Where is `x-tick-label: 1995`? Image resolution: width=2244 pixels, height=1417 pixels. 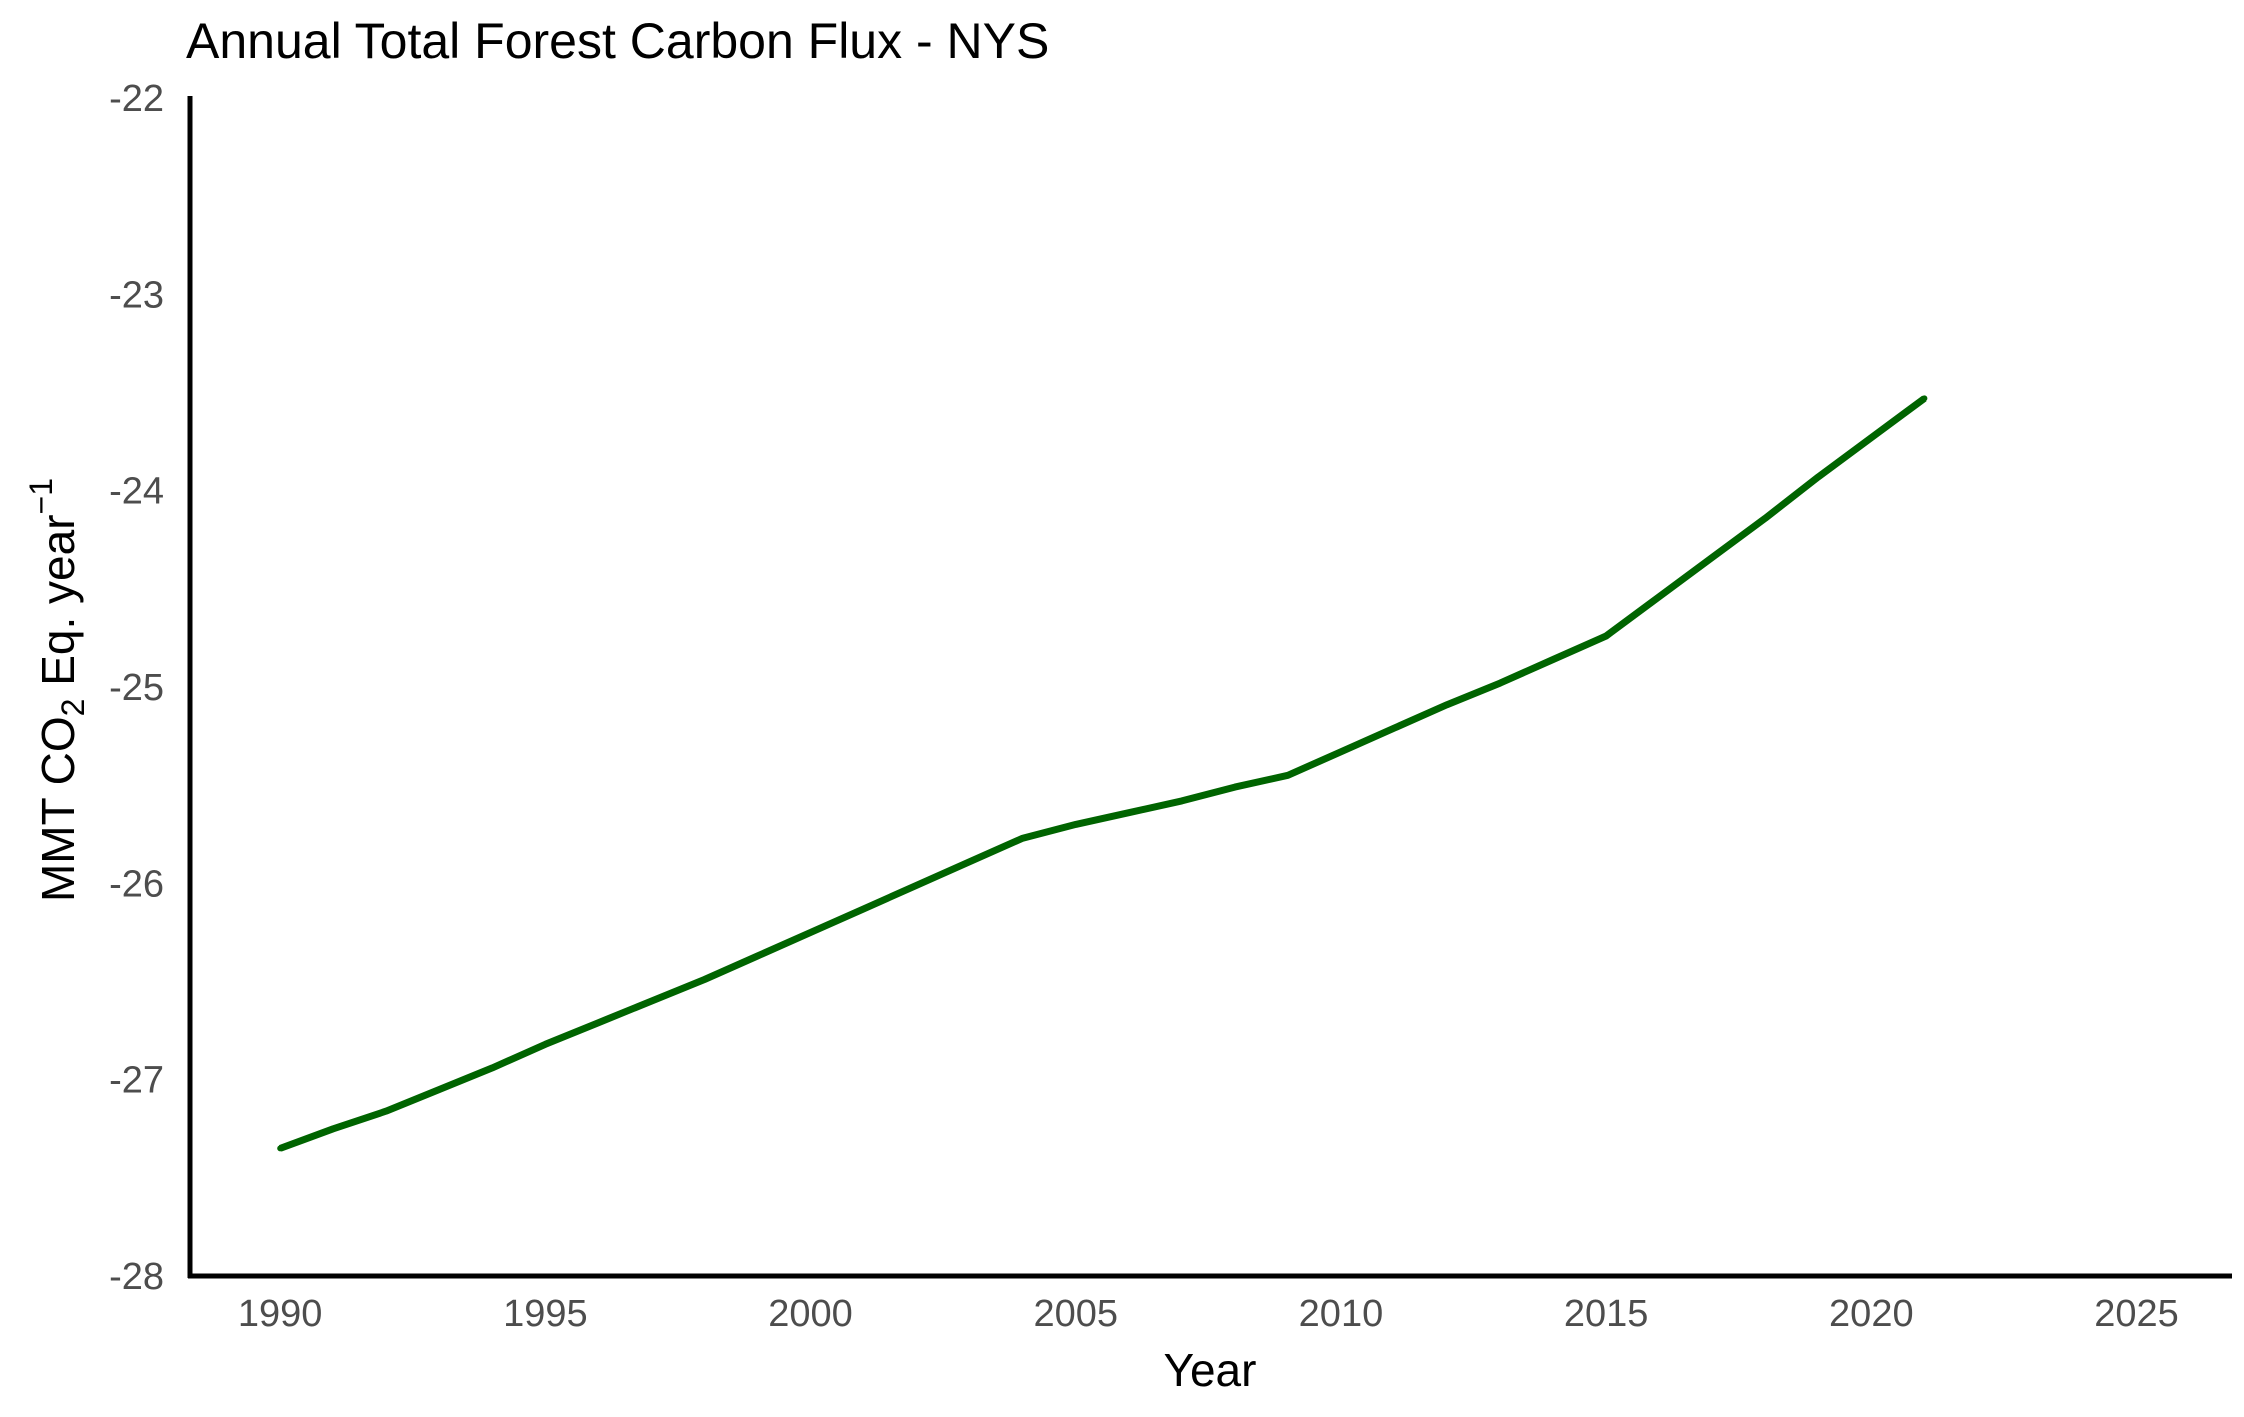
x-tick-label: 1995 is located at coordinates (545, 1314).